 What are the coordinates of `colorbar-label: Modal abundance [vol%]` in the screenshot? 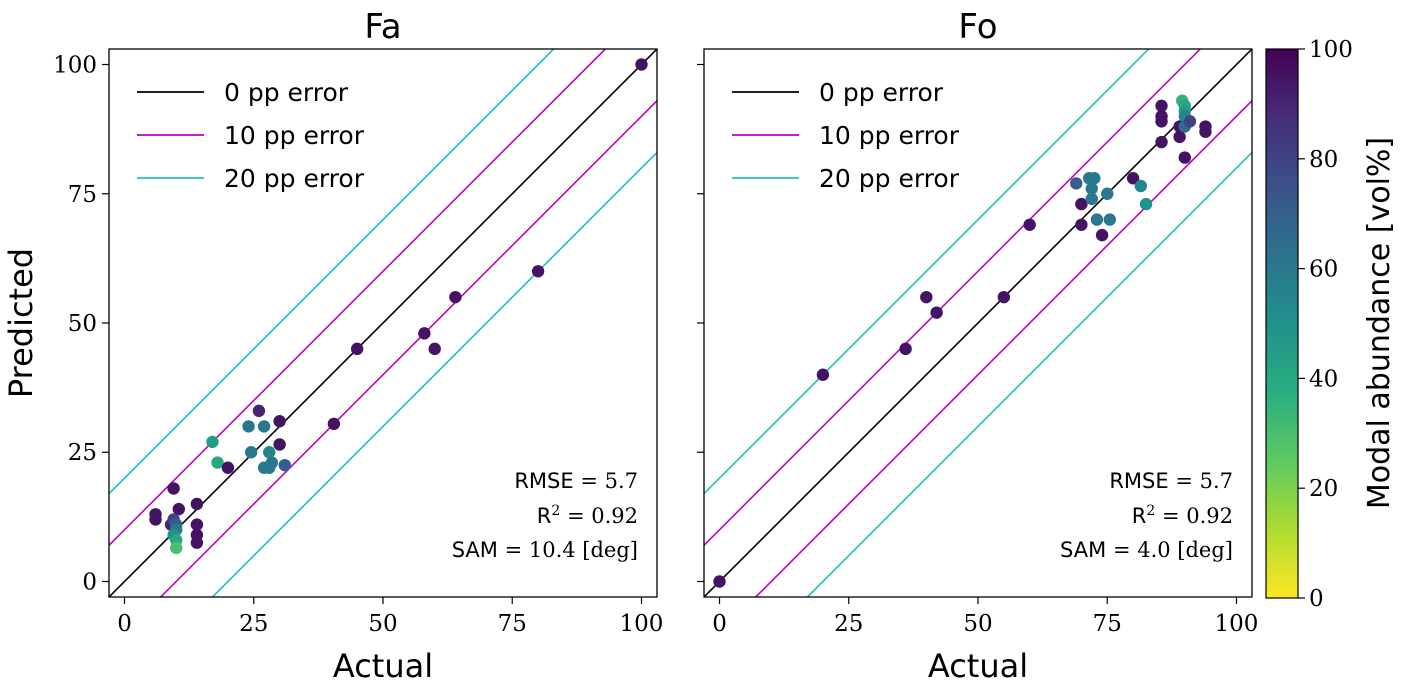 It's located at (1379, 323).